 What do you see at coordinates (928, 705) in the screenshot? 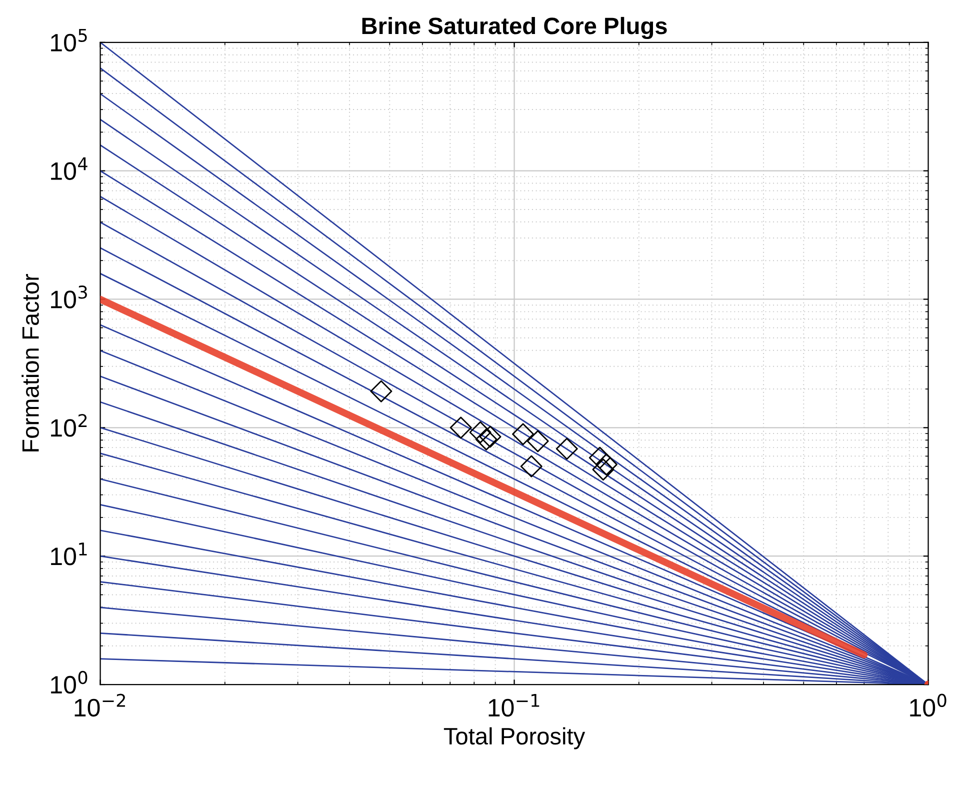
I see `x-tick-label: 10$^{0}$` at bounding box center [928, 705].